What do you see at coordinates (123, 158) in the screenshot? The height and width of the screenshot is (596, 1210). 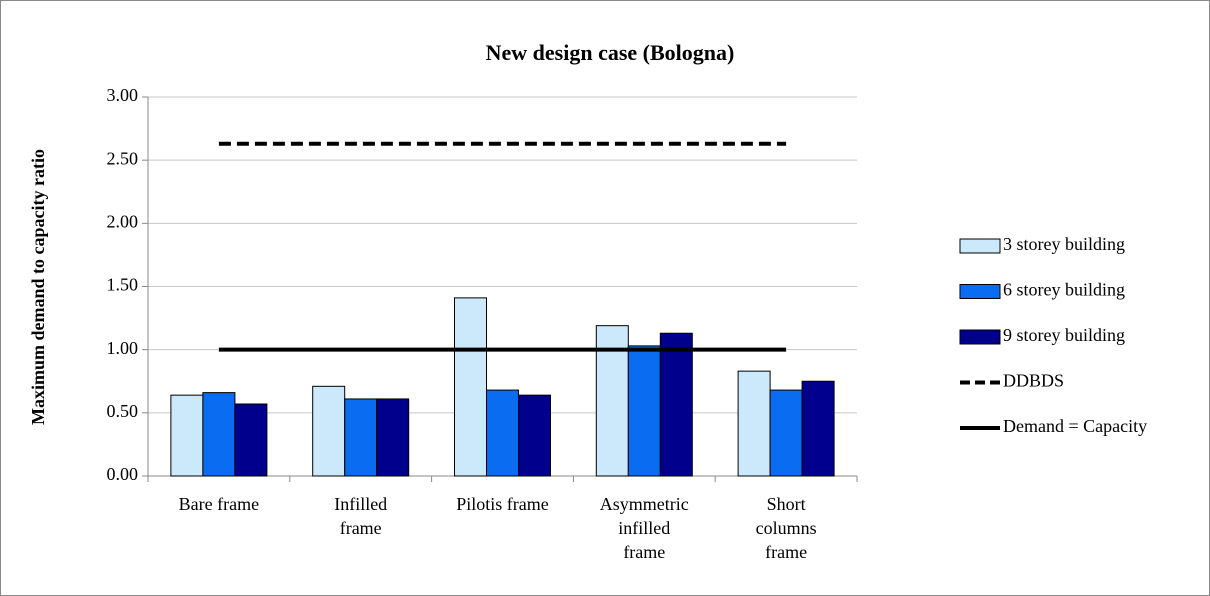 I see `y-tick-label: 2.50` at bounding box center [123, 158].